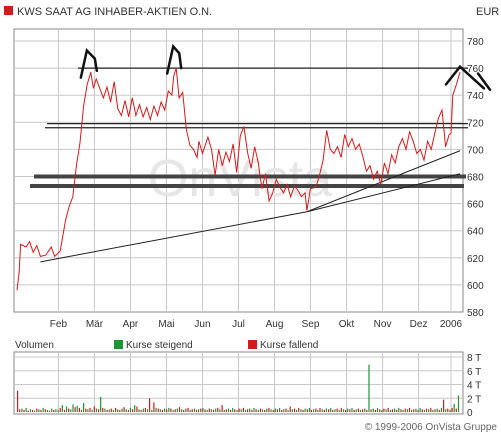  Describe the element at coordinates (475, 123) in the screenshot. I see `price-y-tick-label: 720` at that location.